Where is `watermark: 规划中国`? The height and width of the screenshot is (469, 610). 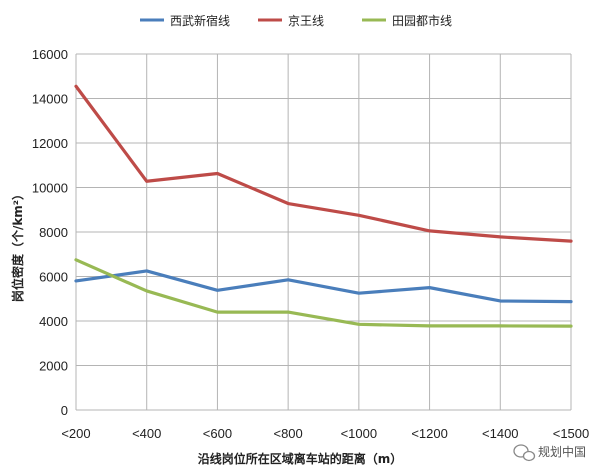 watermark: 规划中国 is located at coordinates (549, 453).